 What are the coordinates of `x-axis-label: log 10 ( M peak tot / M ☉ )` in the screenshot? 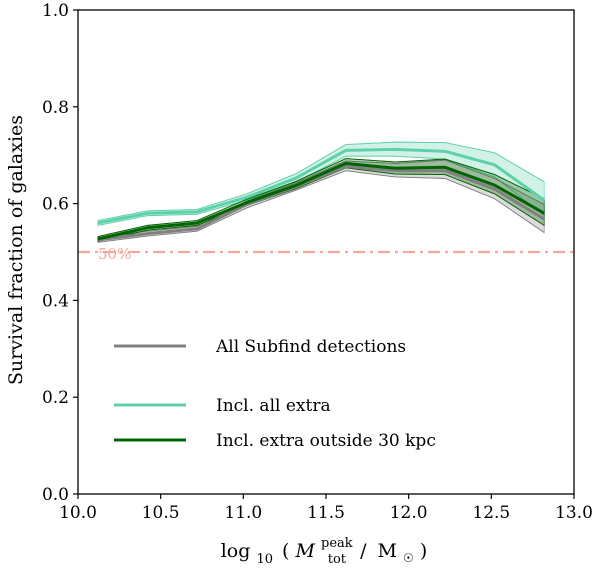 It's located at (324, 549).